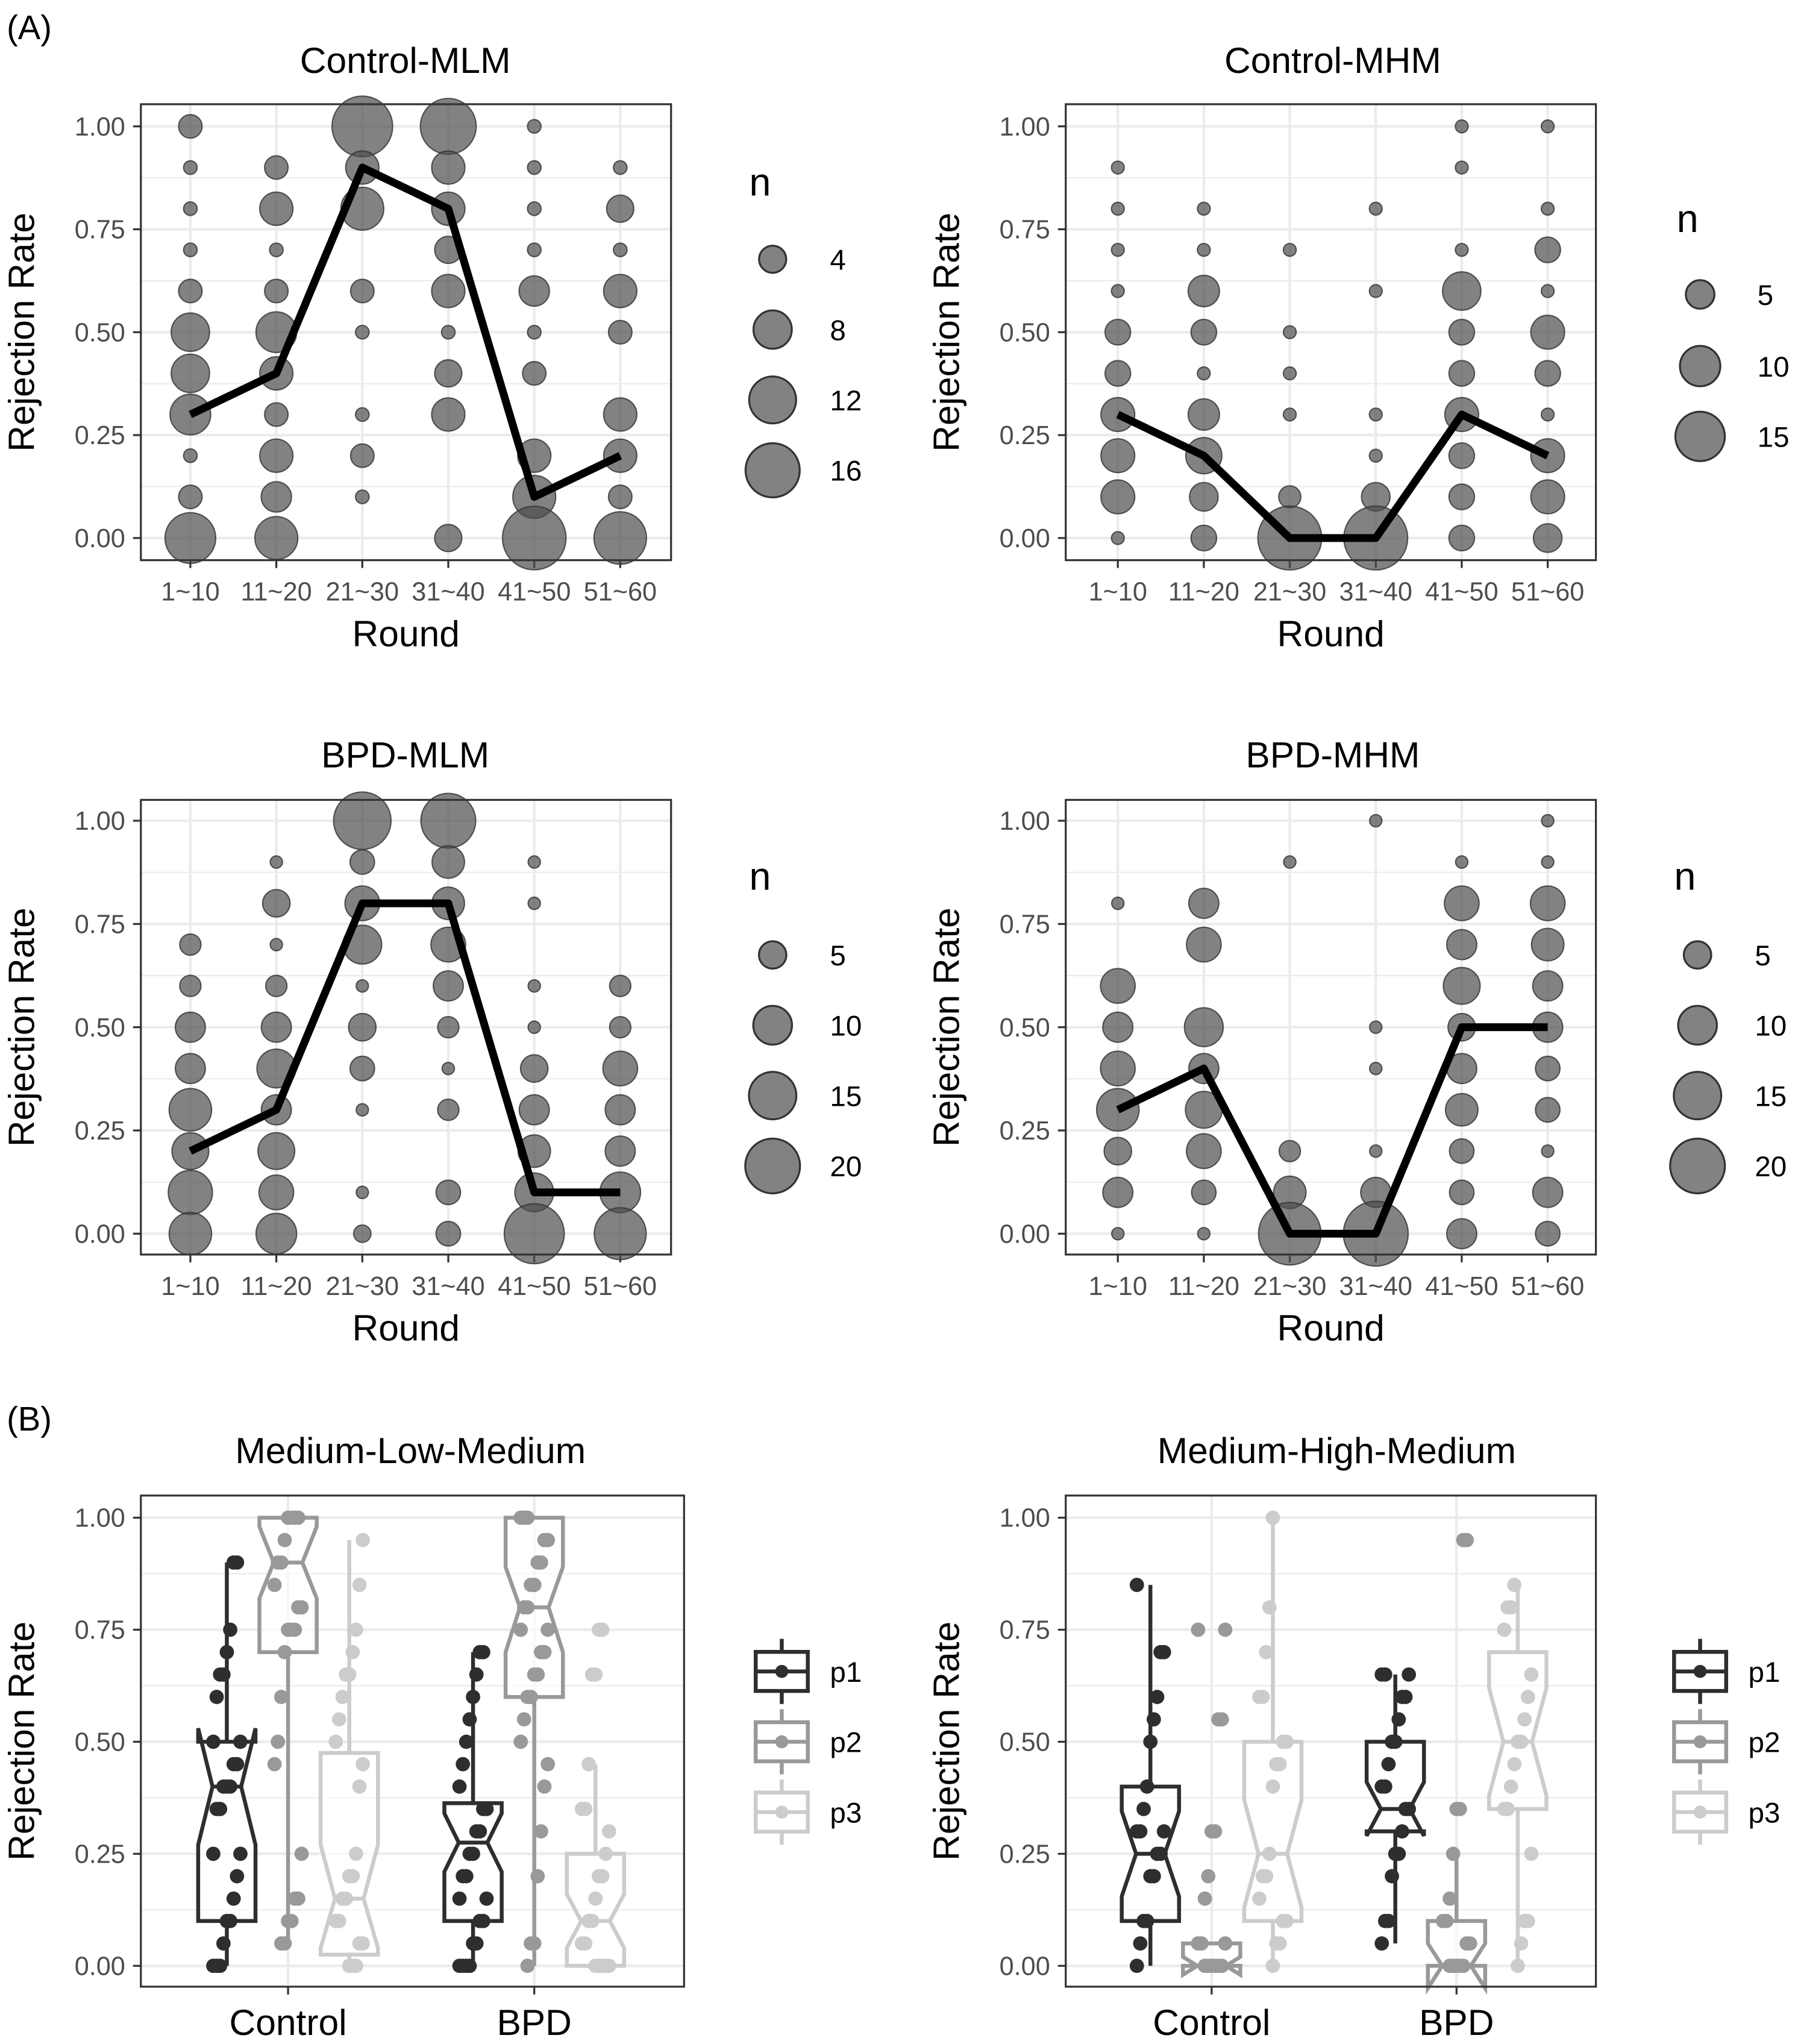  I want to click on legend-key-point, so click(782, 1742).